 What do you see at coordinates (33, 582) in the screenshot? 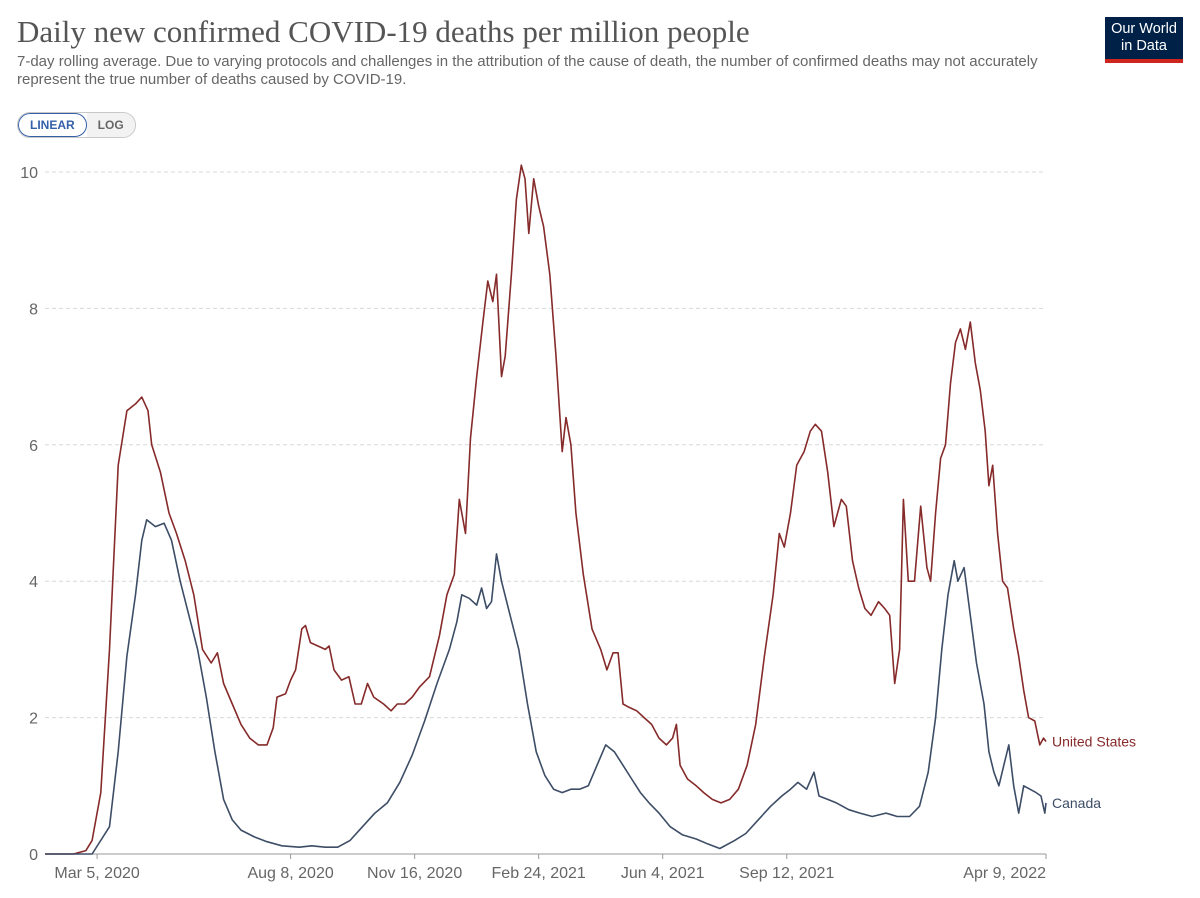
I see `y-tick-label: 4` at bounding box center [33, 582].